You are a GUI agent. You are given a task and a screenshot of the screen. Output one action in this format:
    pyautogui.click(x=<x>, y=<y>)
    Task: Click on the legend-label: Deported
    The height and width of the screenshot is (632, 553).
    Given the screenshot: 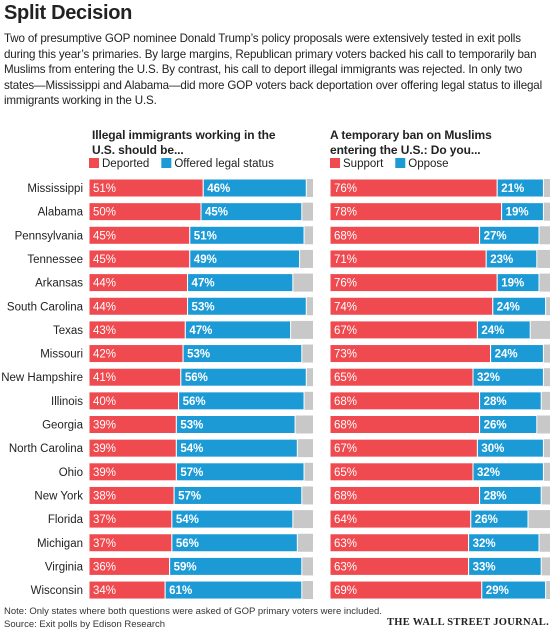 What is the action you would take?
    pyautogui.click(x=125, y=164)
    